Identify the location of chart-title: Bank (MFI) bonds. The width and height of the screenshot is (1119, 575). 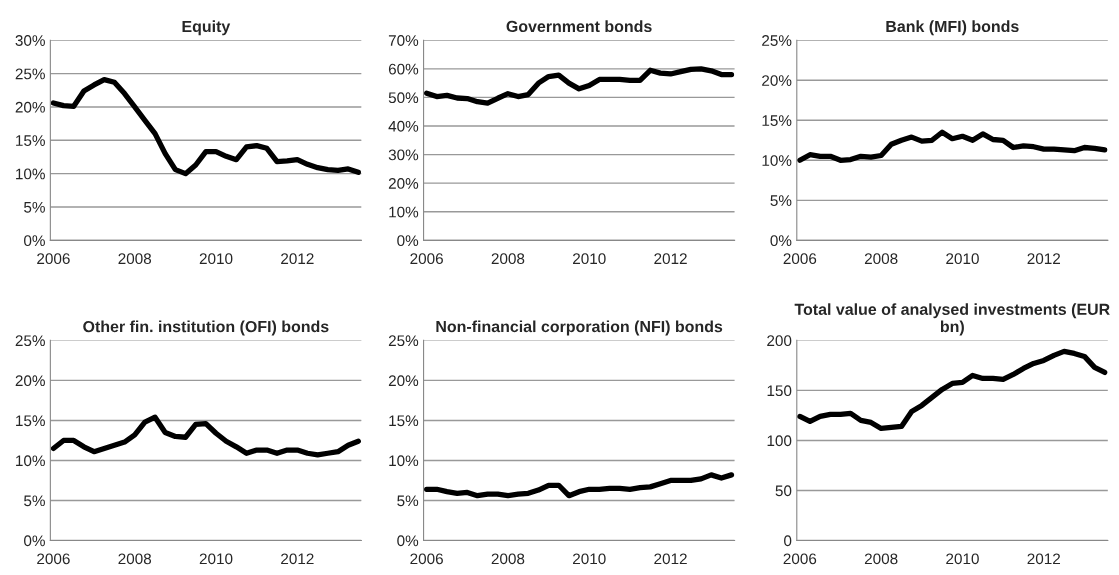
(952, 28).